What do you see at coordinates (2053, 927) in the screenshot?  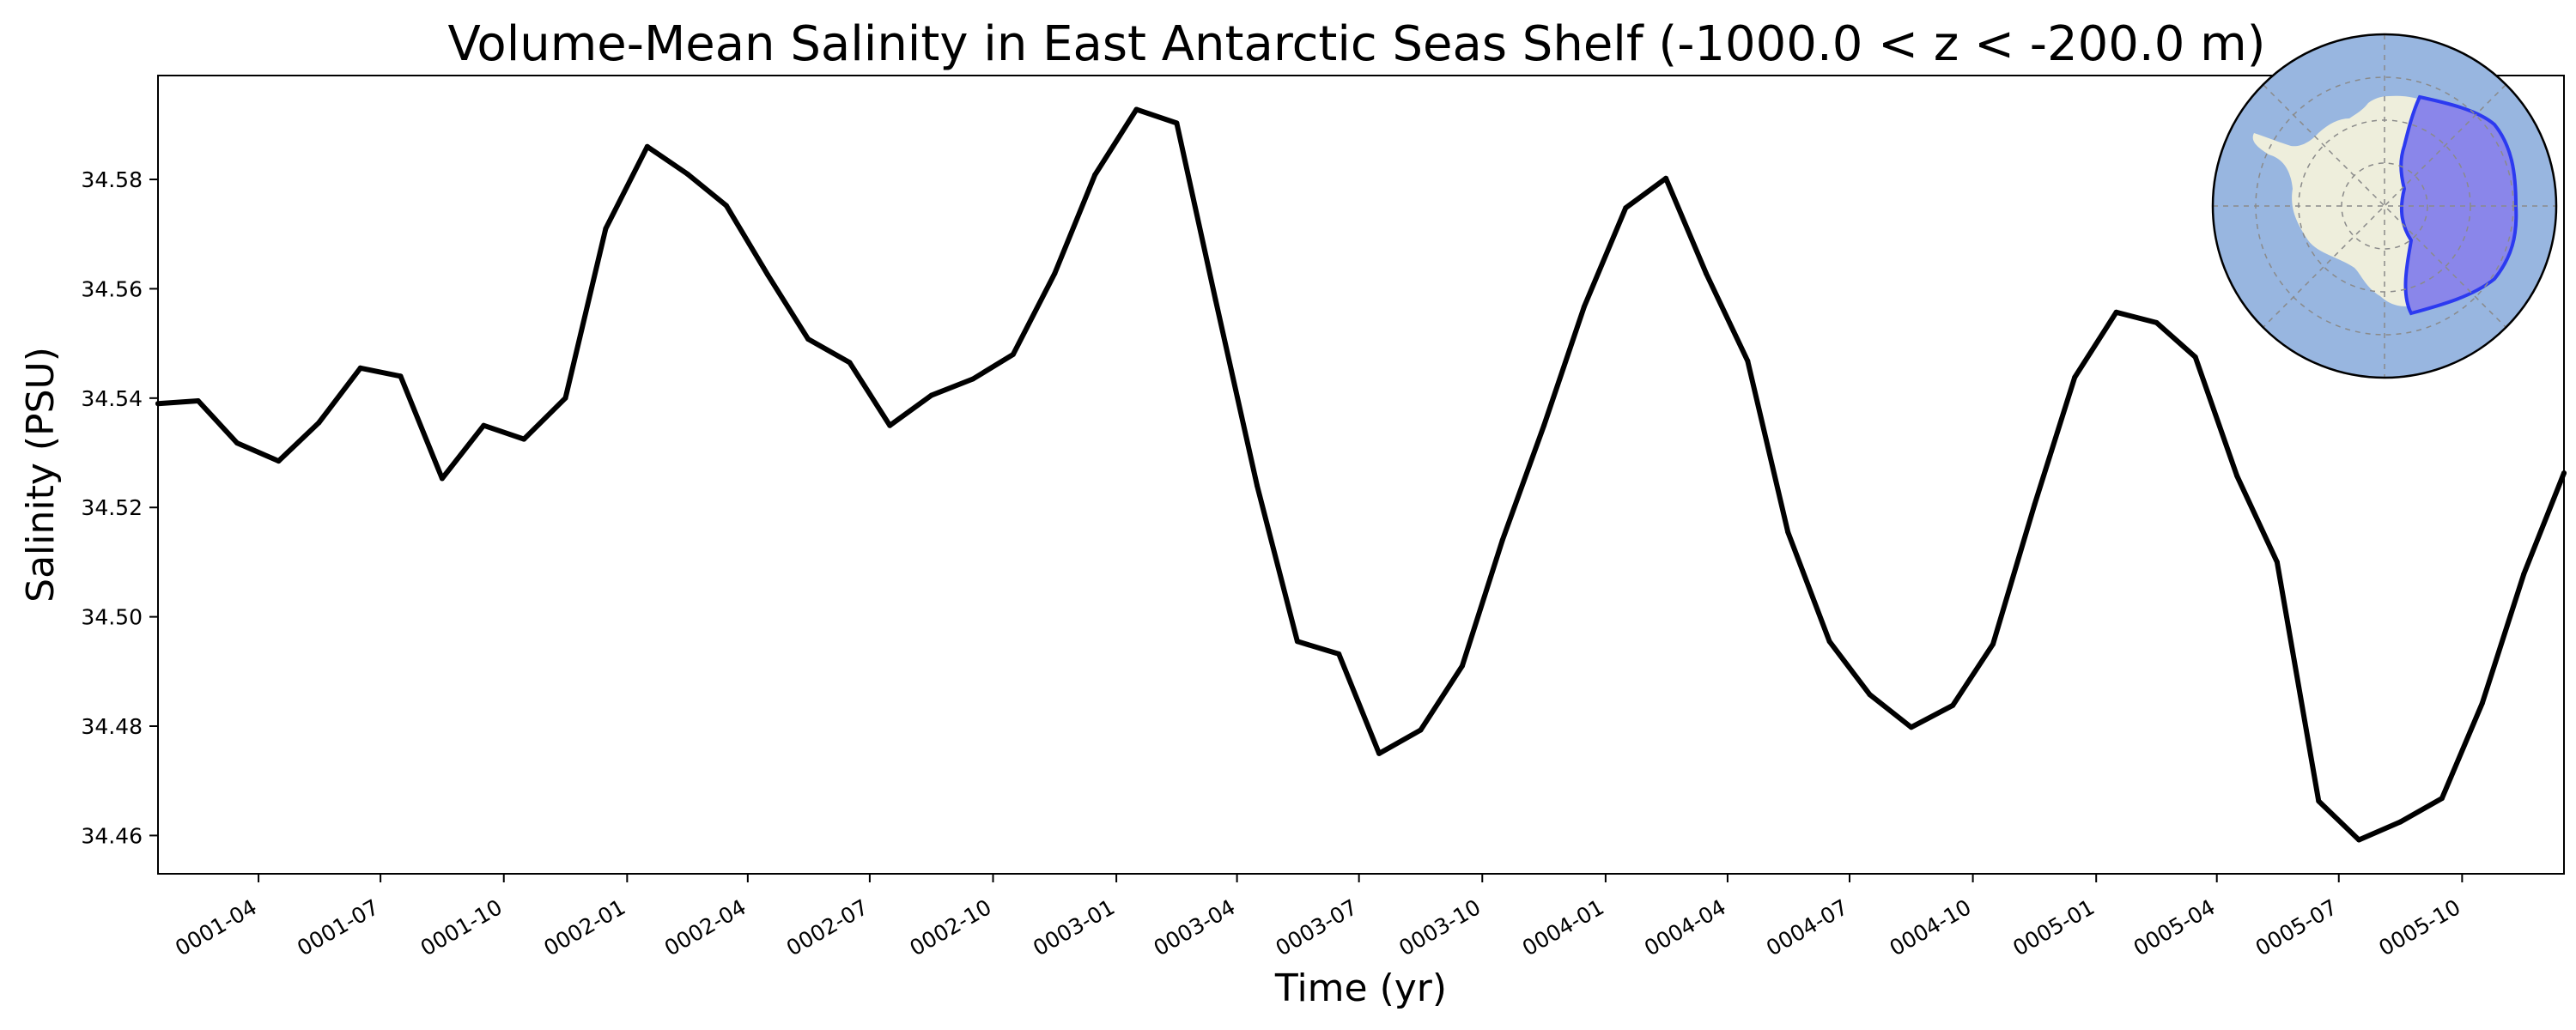 I see `x-tick-label: 0005-01` at bounding box center [2053, 927].